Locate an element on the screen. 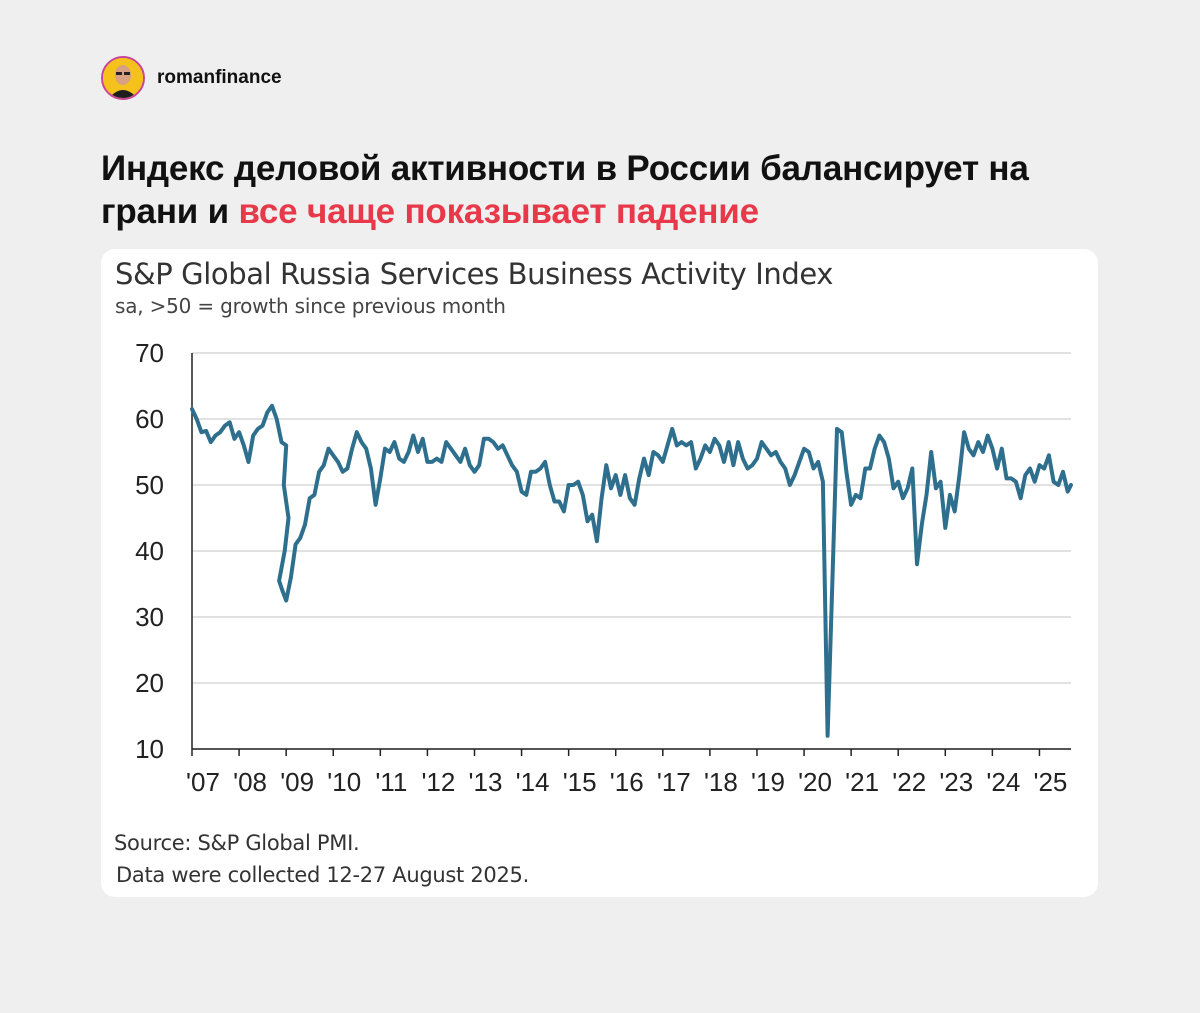 This screenshot has width=1200, height=1013. x-tick-label: '24 is located at coordinates (1003, 782).